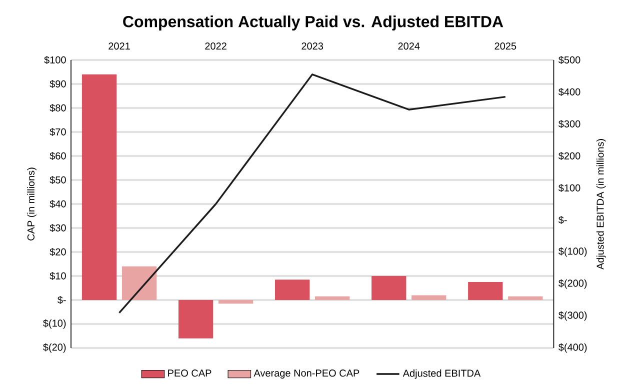  Describe the element at coordinates (54, 348) in the screenshot. I see `y-tick-label: $(20)` at that location.